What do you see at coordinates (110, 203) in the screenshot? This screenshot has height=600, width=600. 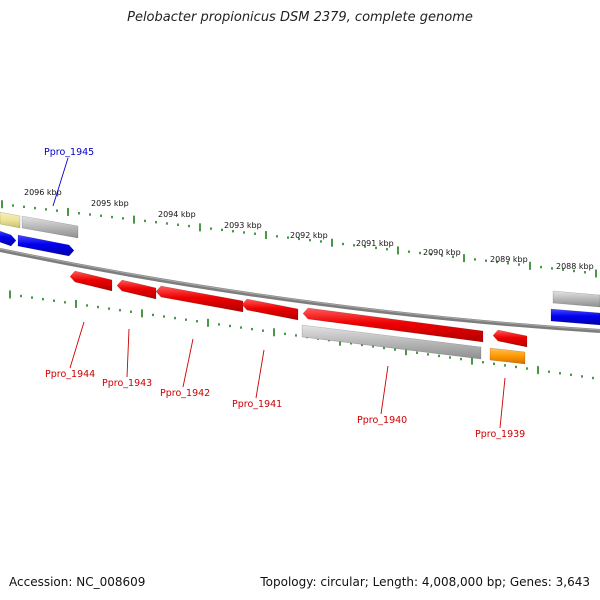 I see `scale-label: 2095 kbp` at bounding box center [110, 203].